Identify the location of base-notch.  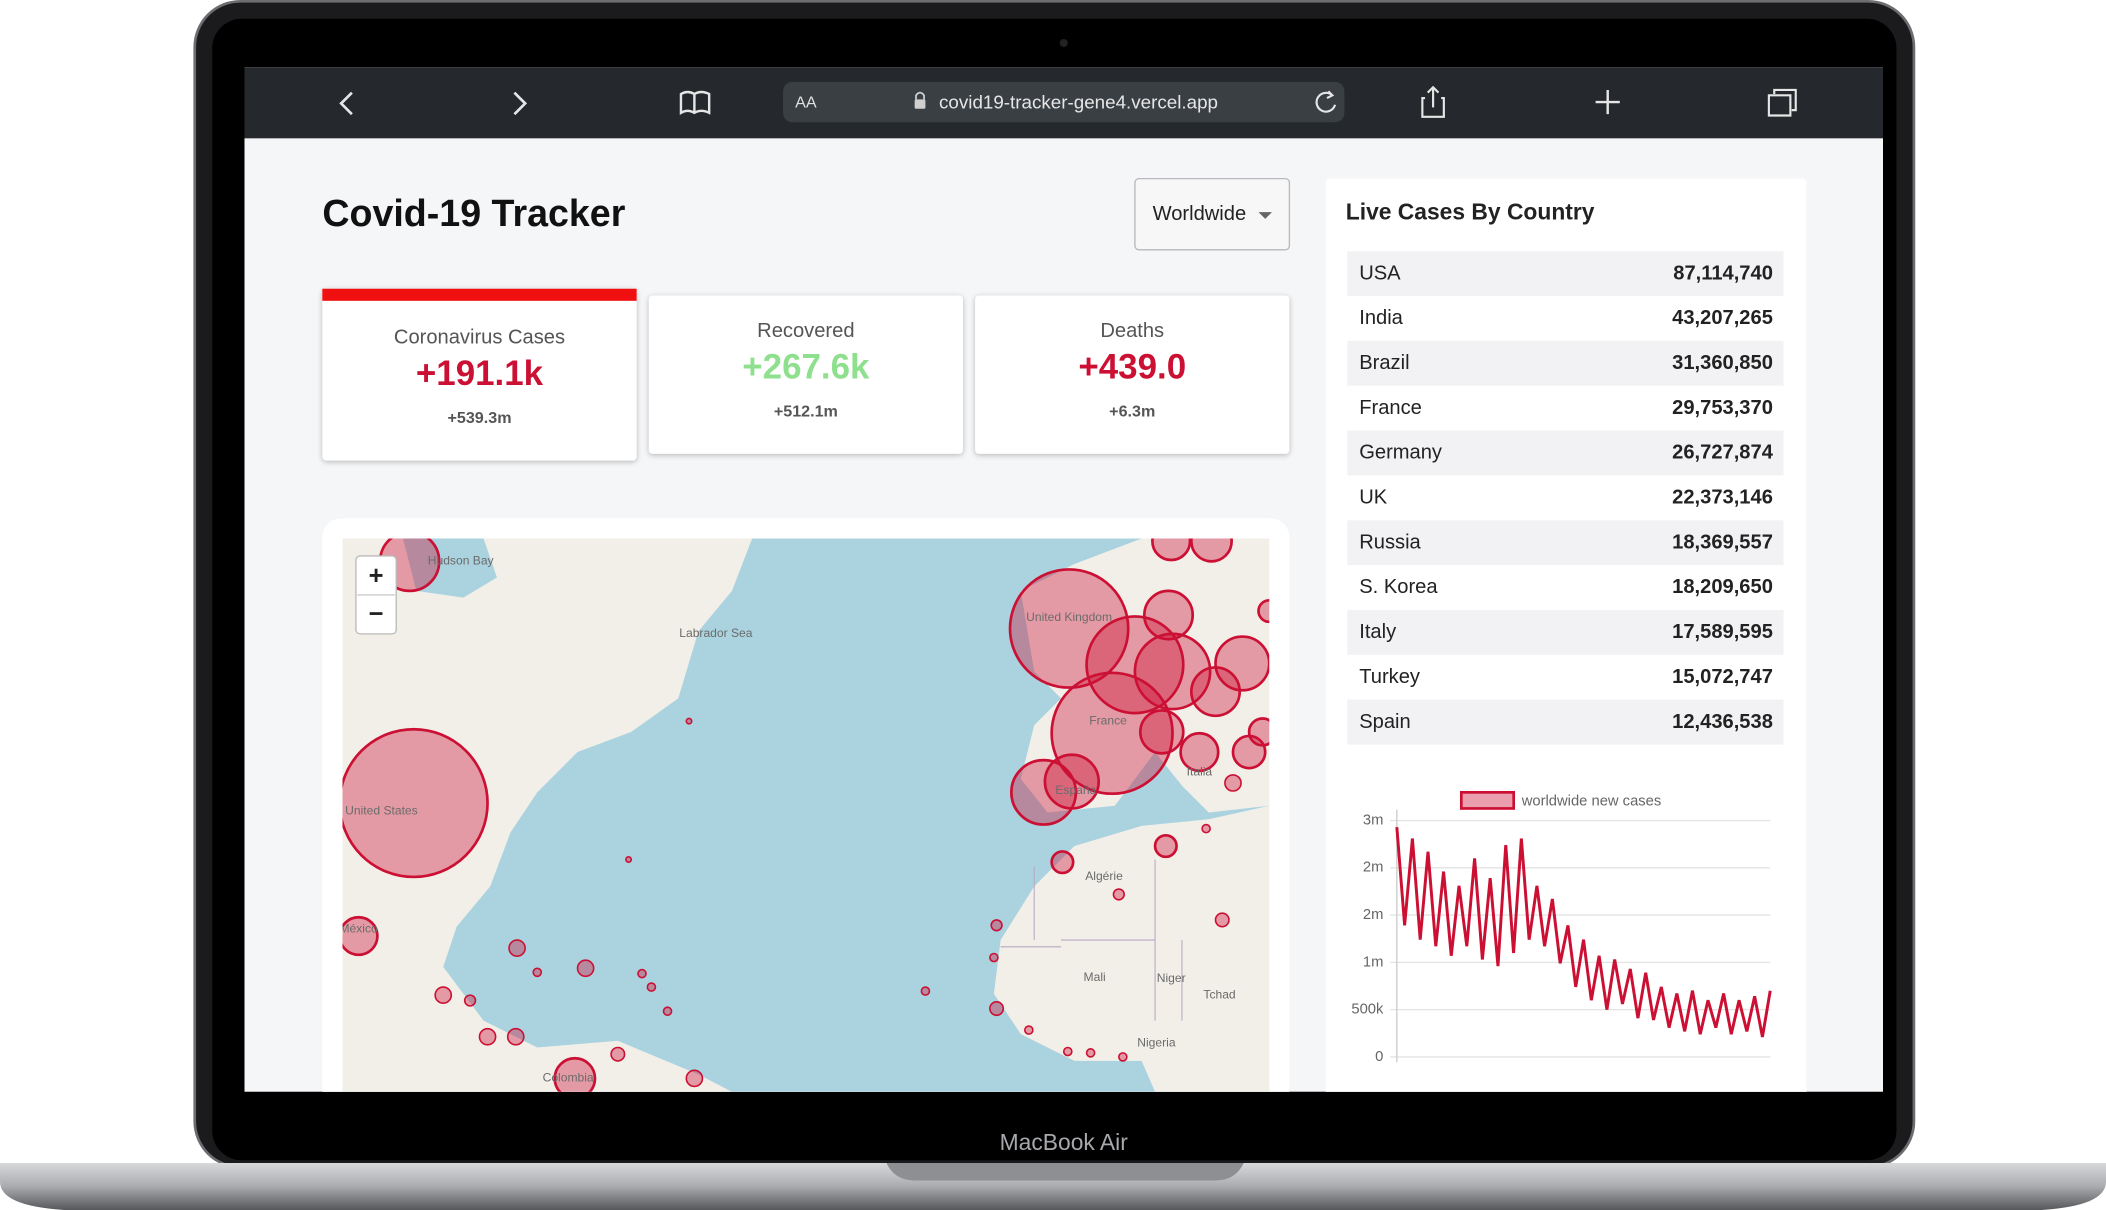
(1065, 1171).